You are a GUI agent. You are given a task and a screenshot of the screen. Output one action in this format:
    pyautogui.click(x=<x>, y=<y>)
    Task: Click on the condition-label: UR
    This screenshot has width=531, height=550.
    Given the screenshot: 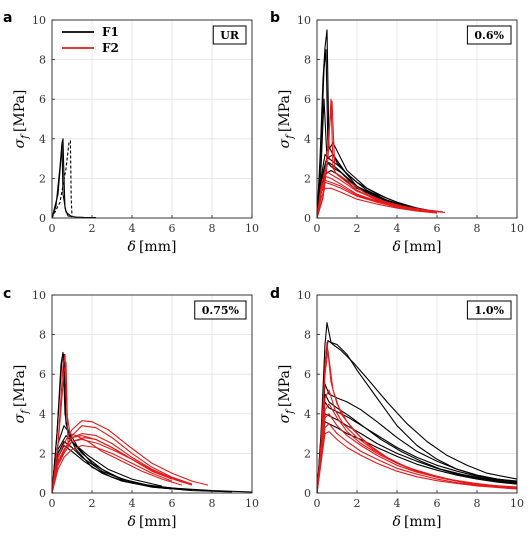 What is the action you would take?
    pyautogui.click(x=230, y=35)
    